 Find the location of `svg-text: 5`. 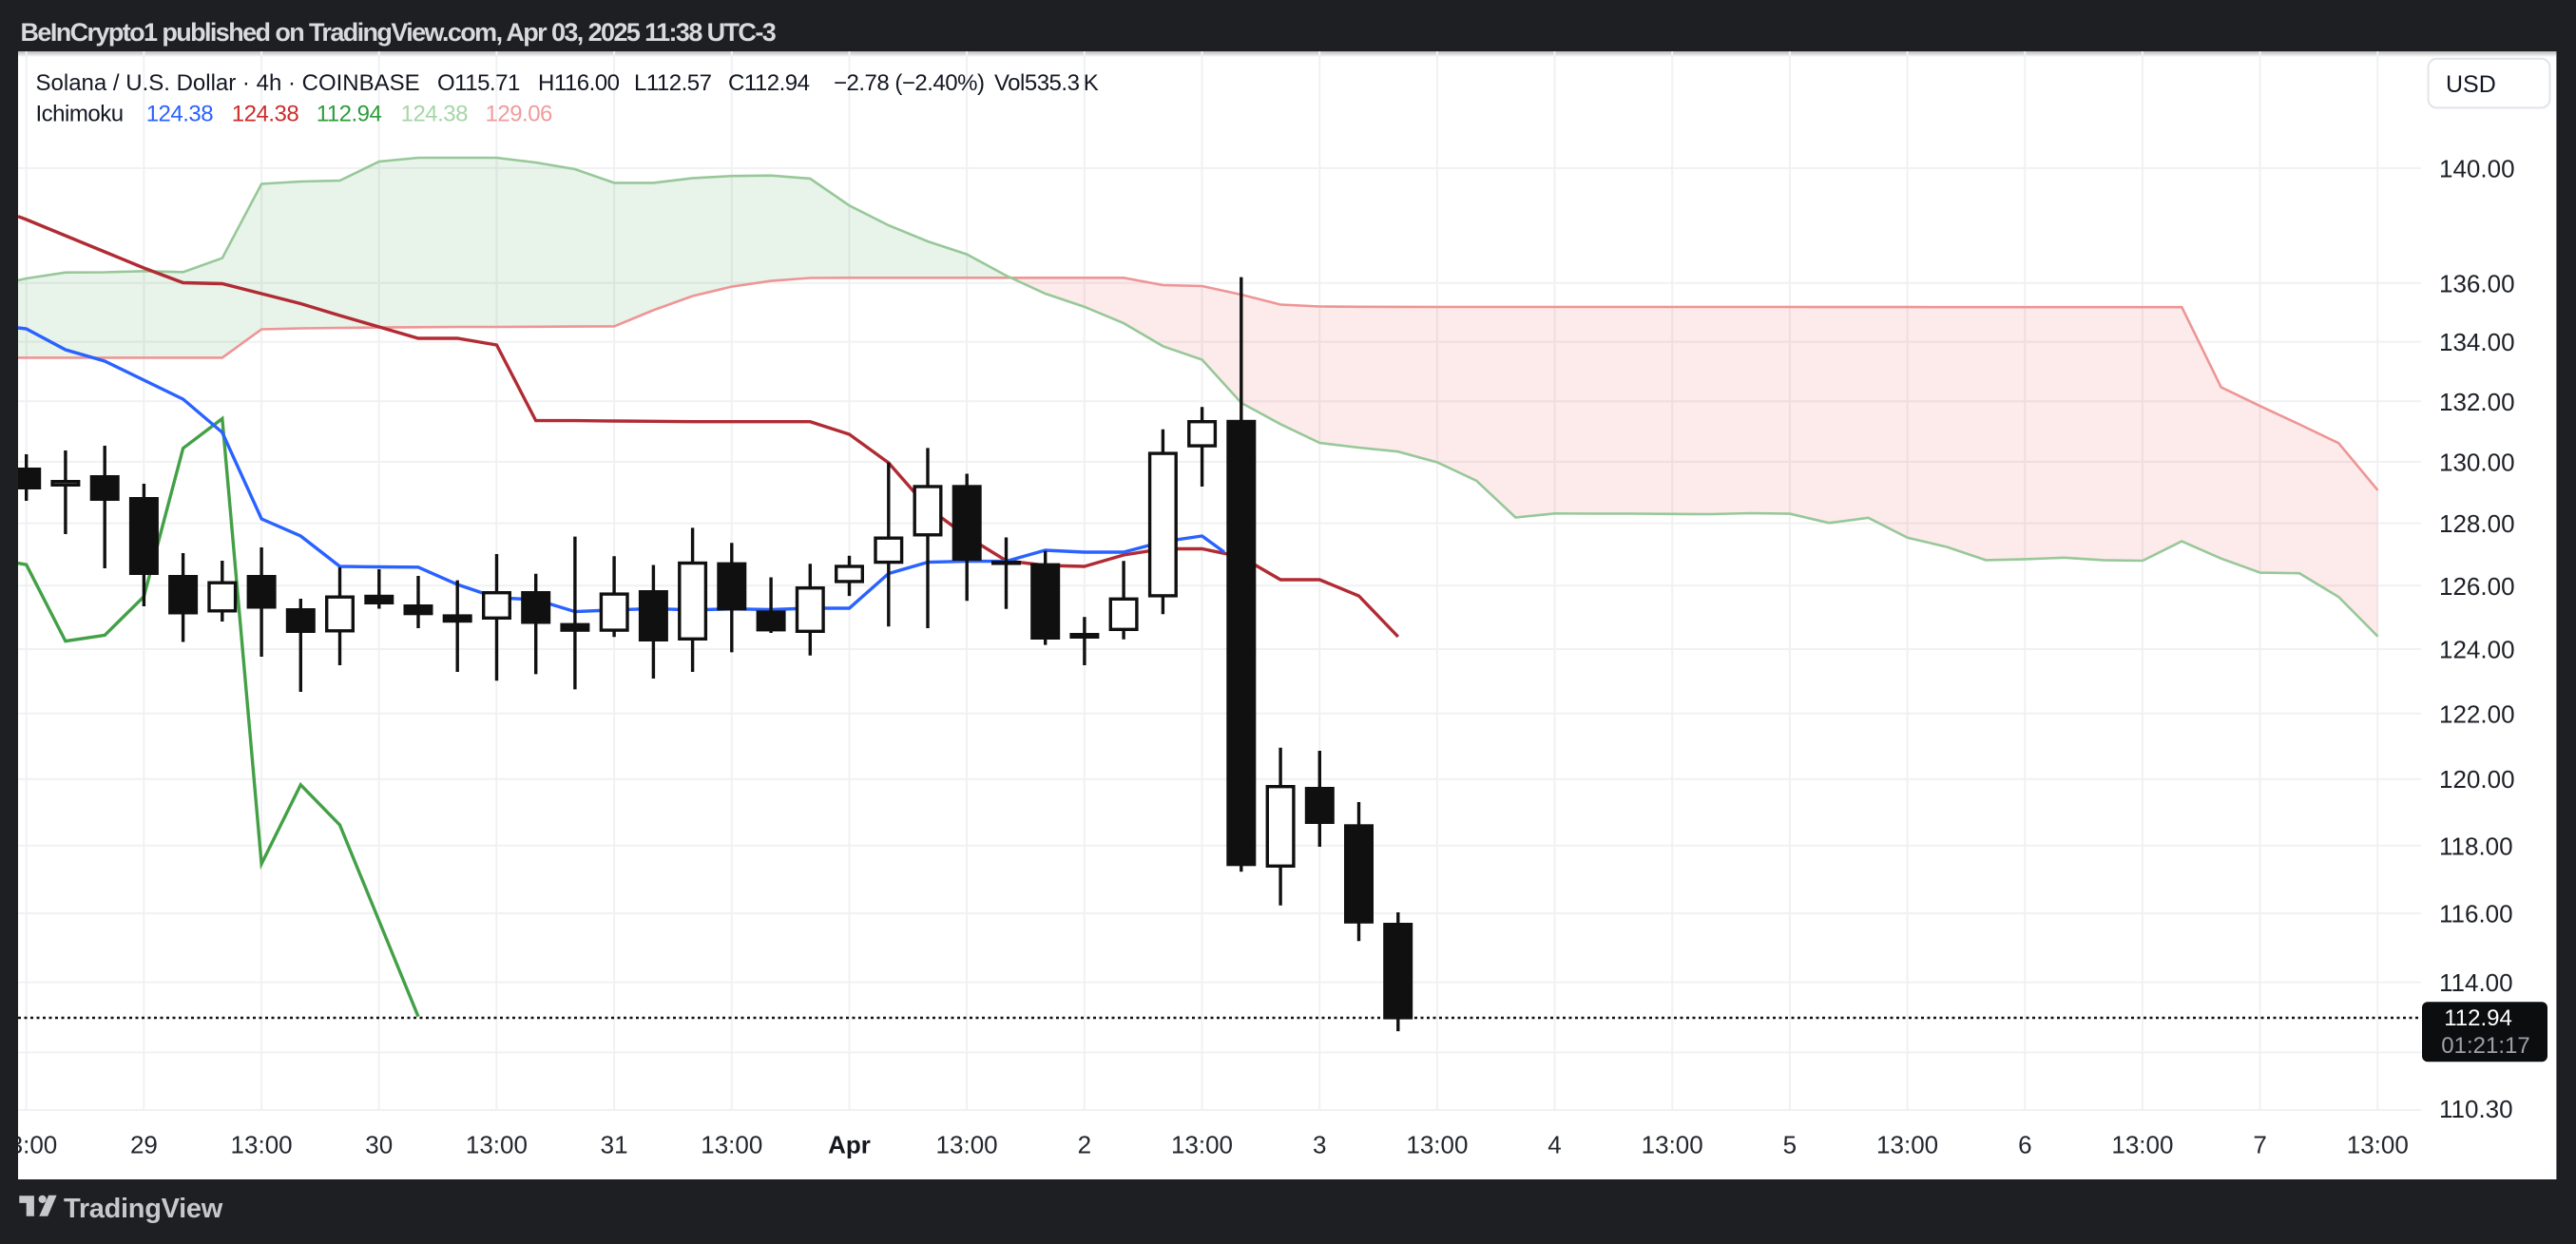

svg-text: 5 is located at coordinates (1790, 1145).